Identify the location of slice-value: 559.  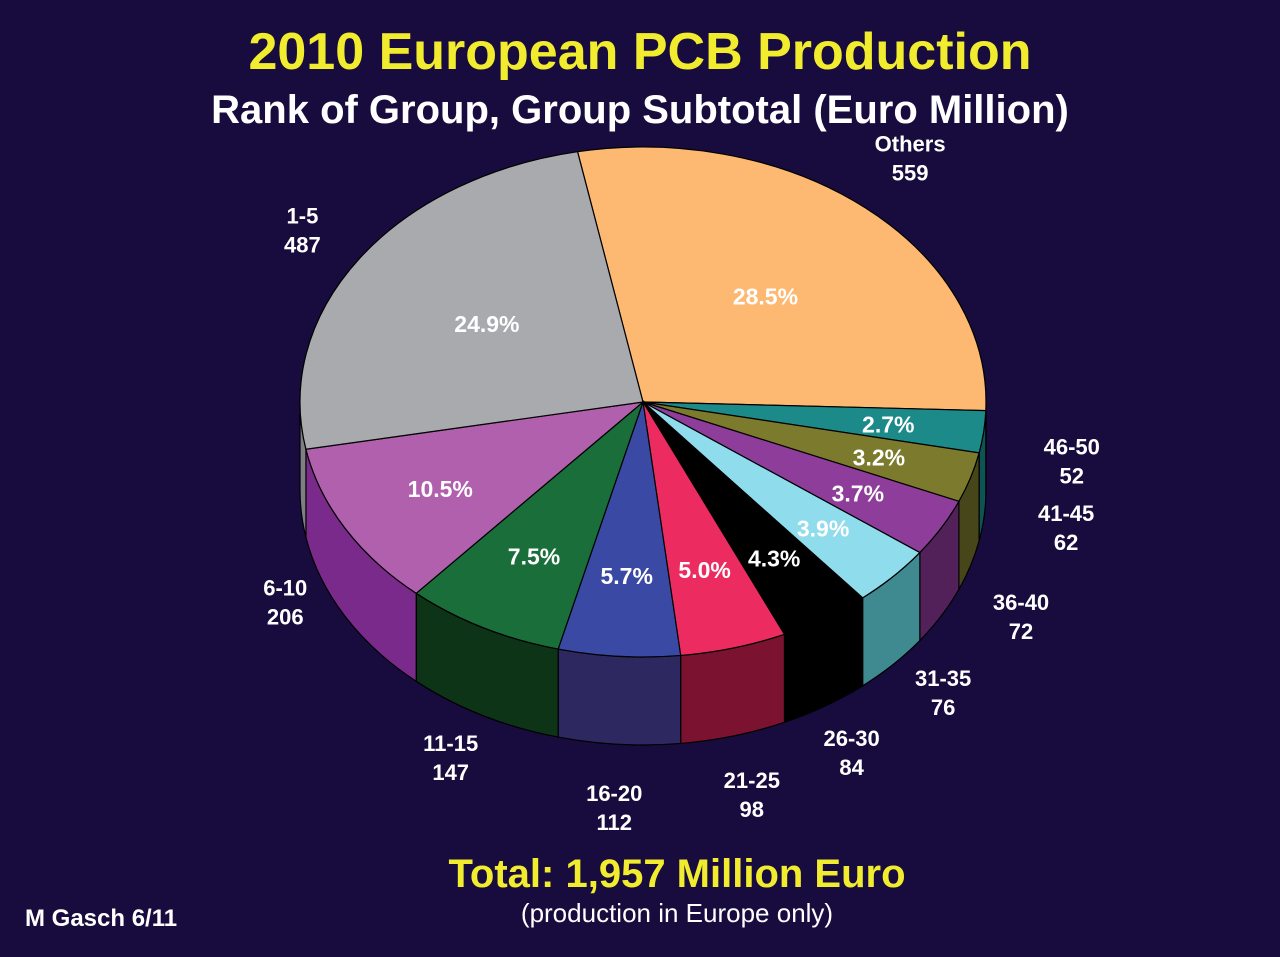
(910, 172).